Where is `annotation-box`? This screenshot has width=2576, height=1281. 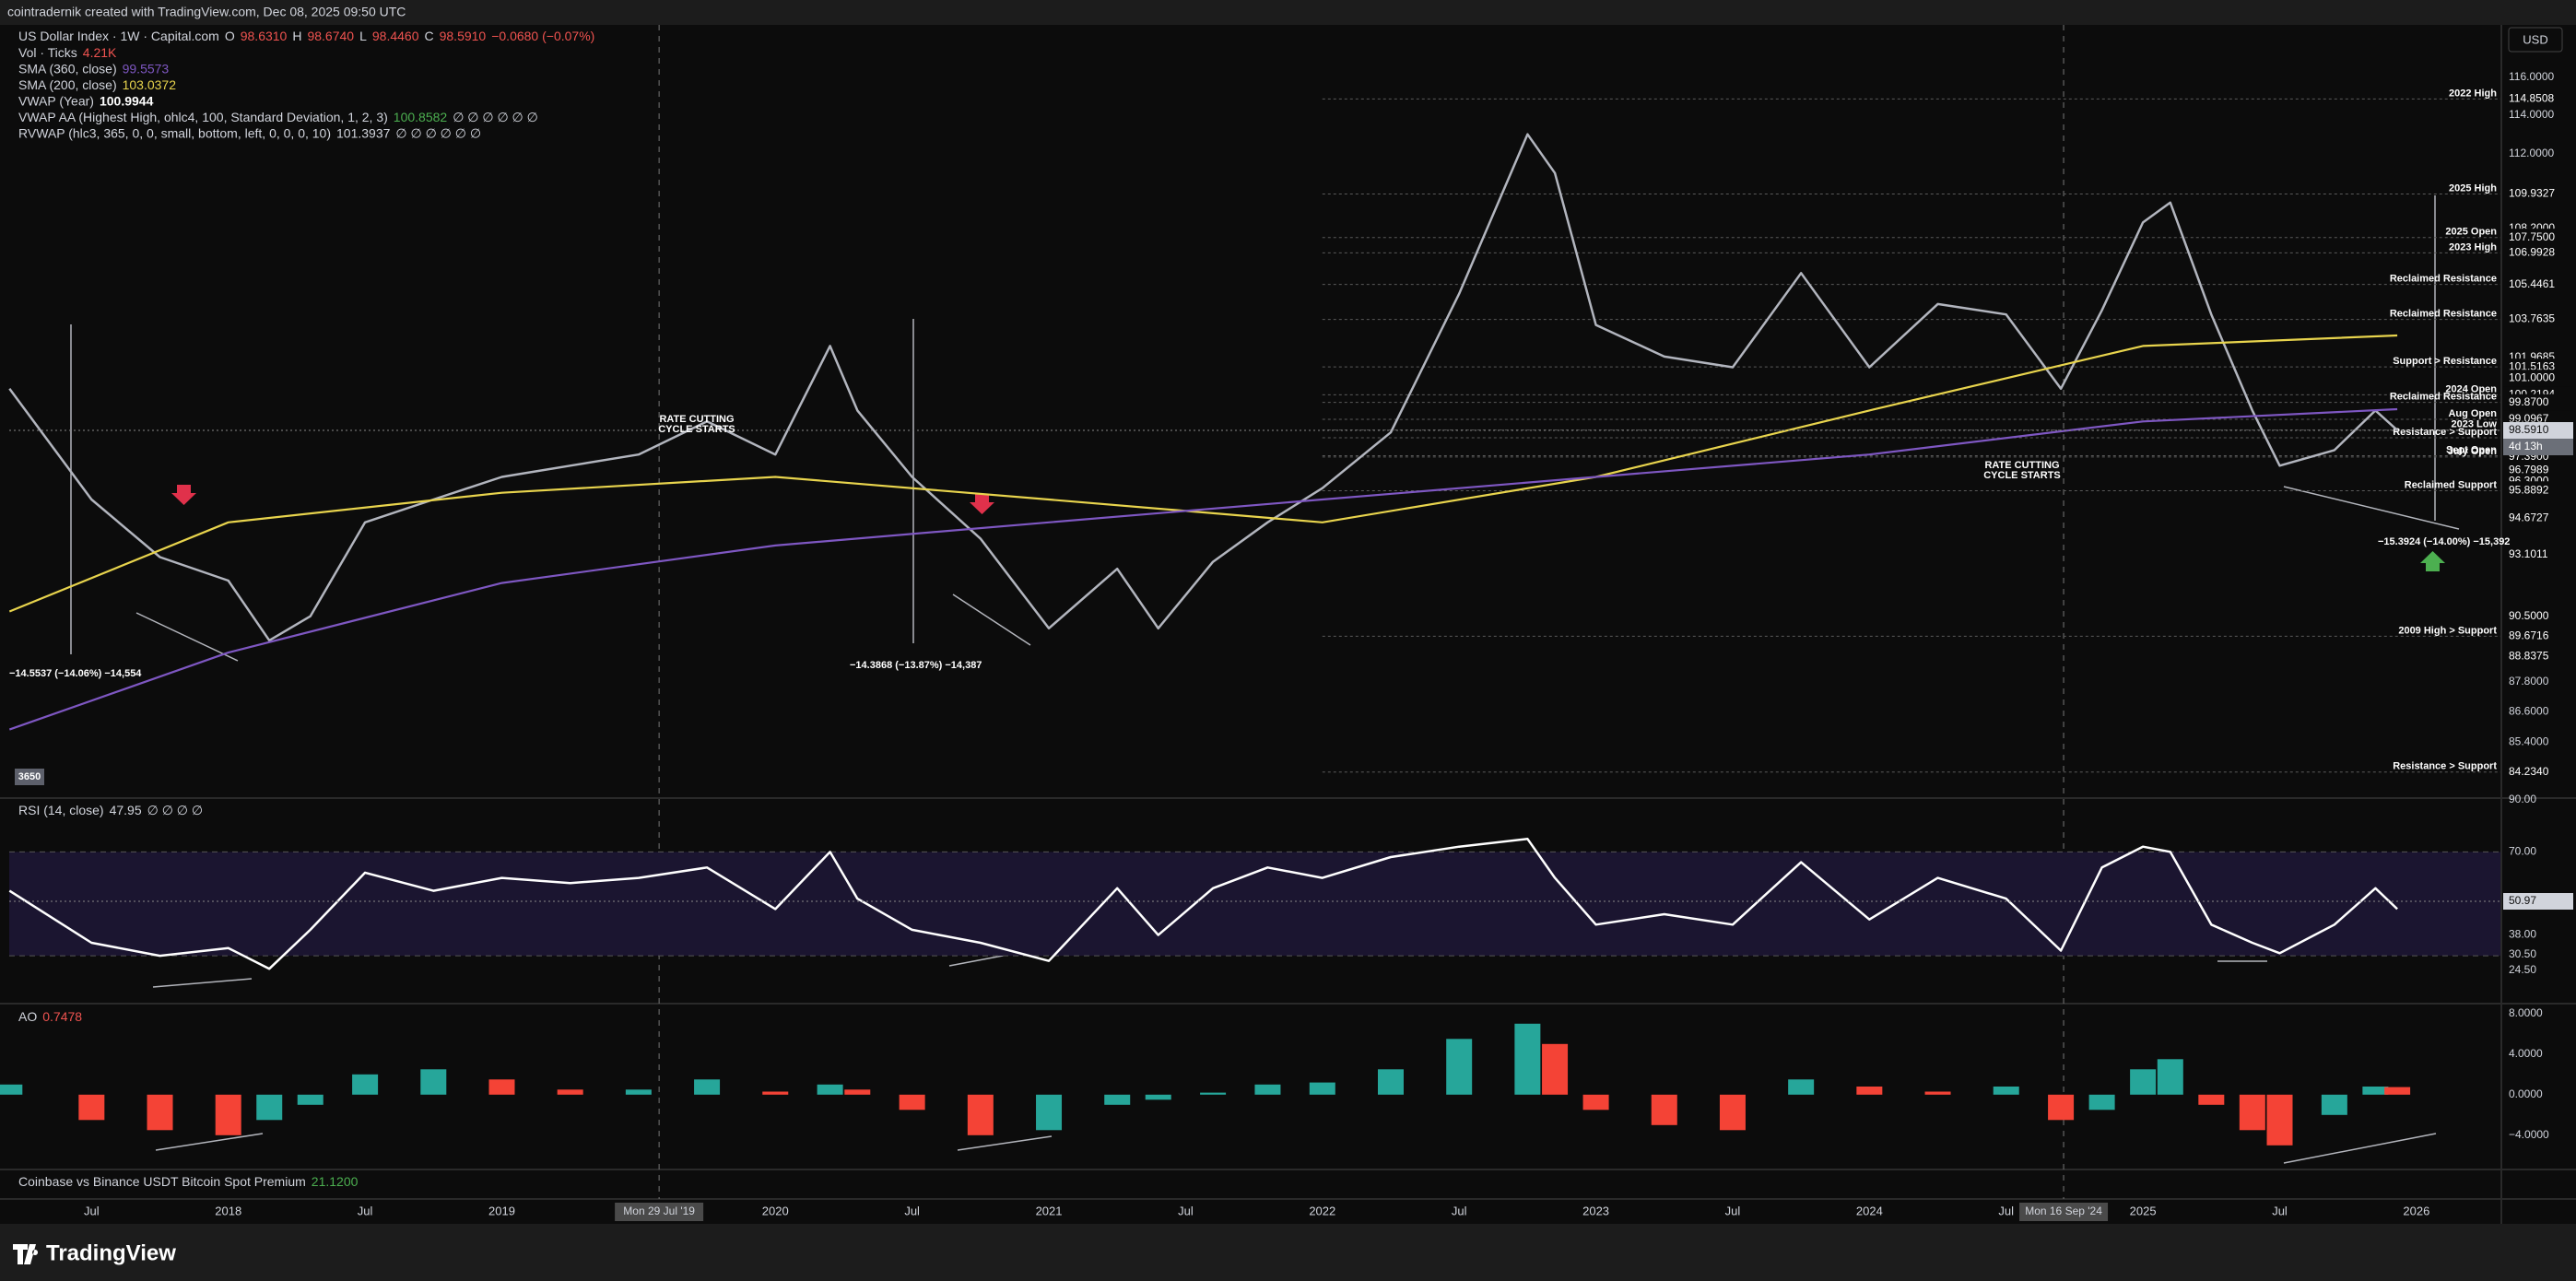
annotation-box is located at coordinates (30, 777).